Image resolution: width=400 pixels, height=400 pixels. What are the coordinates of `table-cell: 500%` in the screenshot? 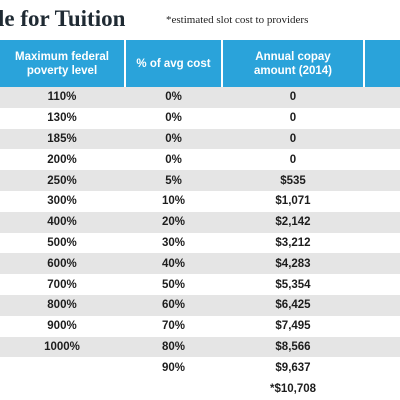 It's located at (62, 242).